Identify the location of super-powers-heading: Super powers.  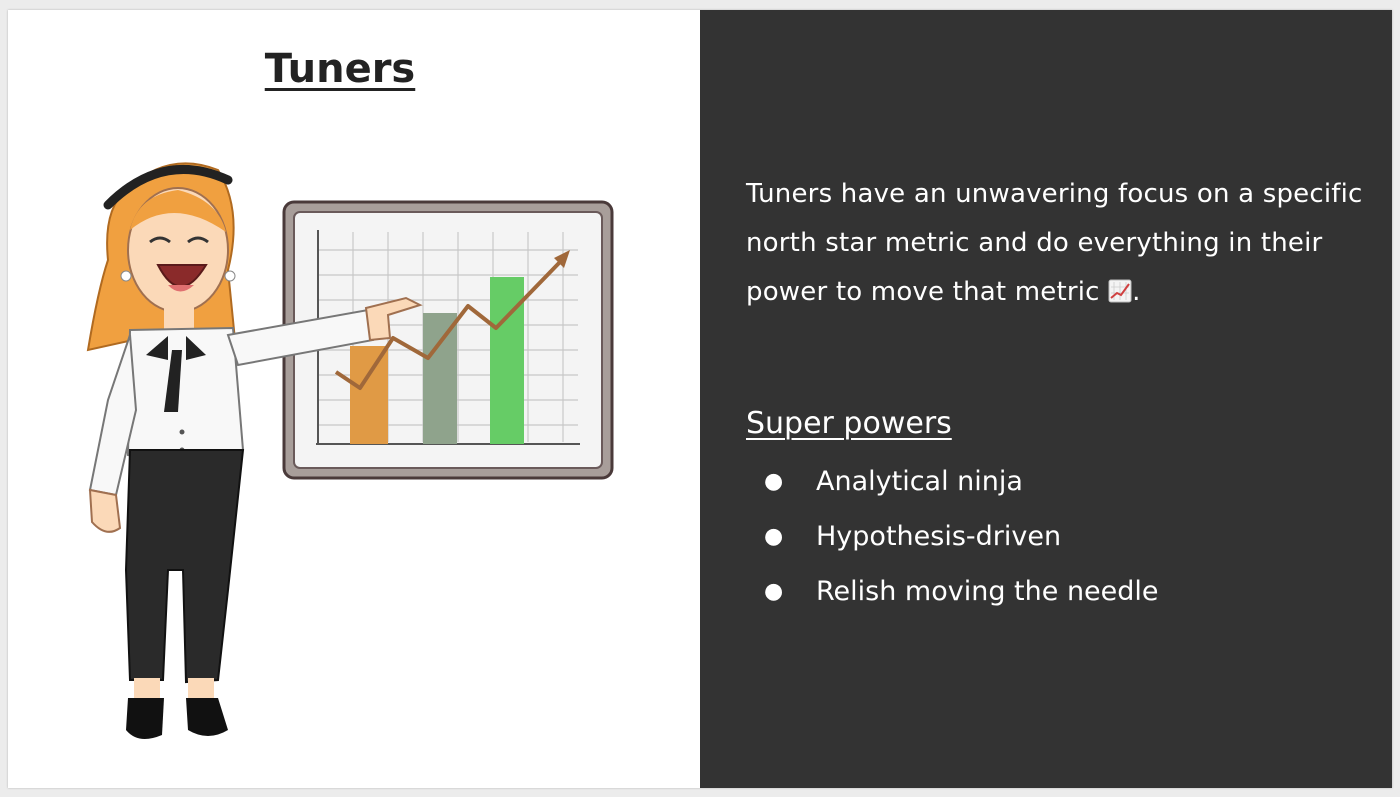
(849, 423).